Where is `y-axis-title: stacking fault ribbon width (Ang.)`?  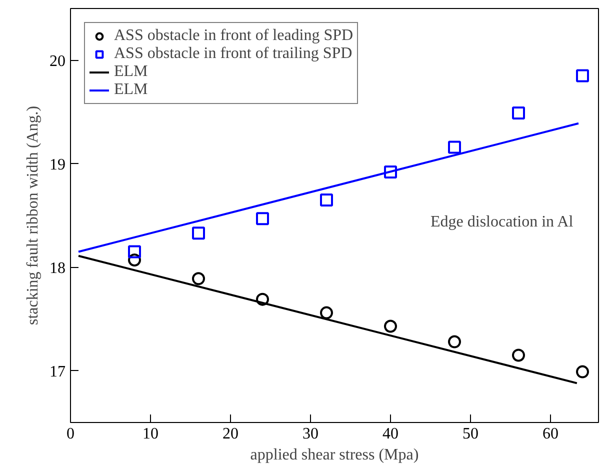
y-axis-title: stacking fault ribbon width (Ang.) is located at coordinates (33, 216).